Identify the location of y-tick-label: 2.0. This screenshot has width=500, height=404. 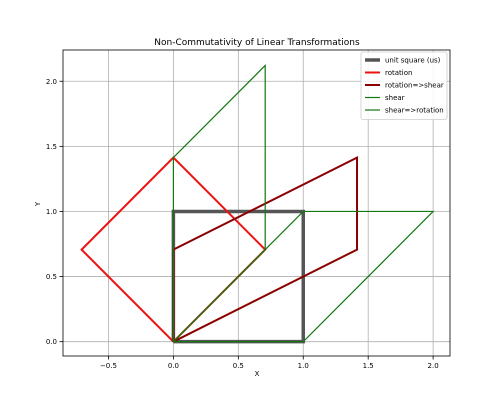
(51, 82).